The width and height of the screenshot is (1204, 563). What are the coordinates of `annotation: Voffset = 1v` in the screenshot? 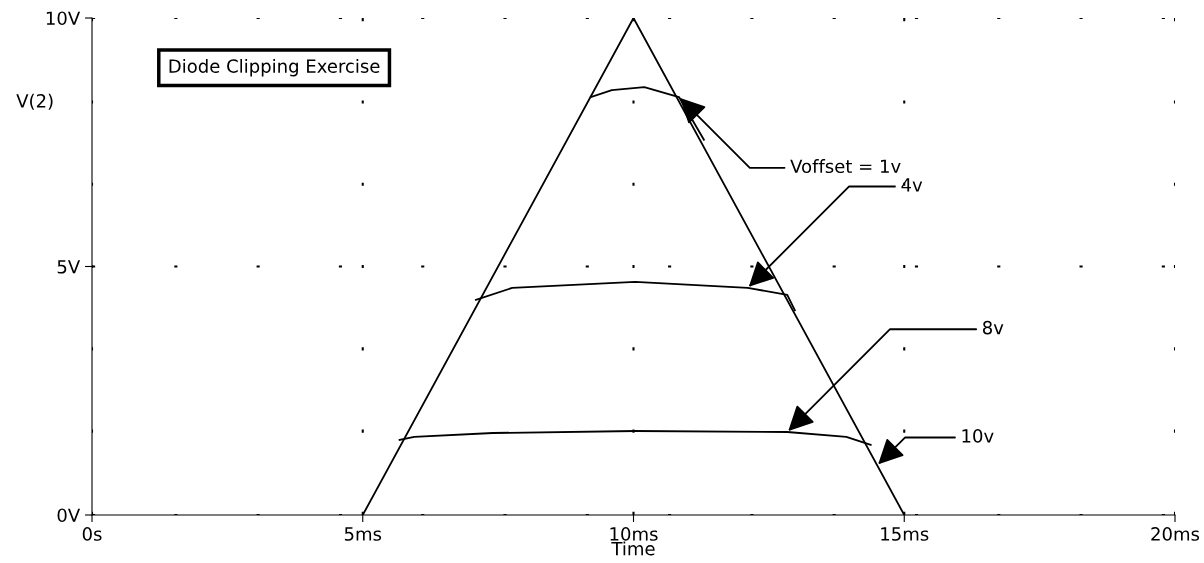 It's located at (845, 166).